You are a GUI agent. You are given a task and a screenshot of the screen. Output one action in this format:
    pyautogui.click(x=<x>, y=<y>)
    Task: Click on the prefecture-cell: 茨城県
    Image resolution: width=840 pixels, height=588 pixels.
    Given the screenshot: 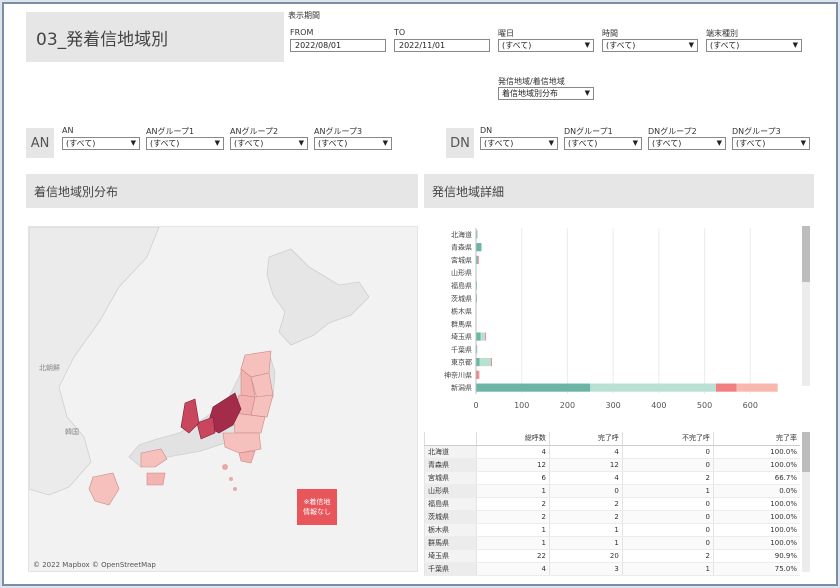 What is the action you would take?
    pyautogui.click(x=450, y=517)
    